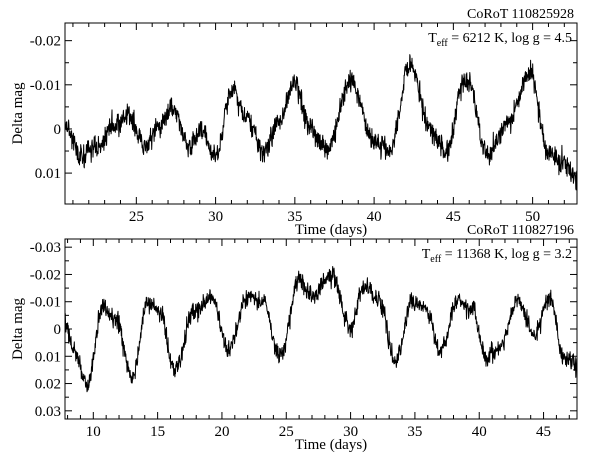 The width and height of the screenshot is (600, 464). Describe the element at coordinates (93, 432) in the screenshot. I see `x-tick-label: 10` at that location.